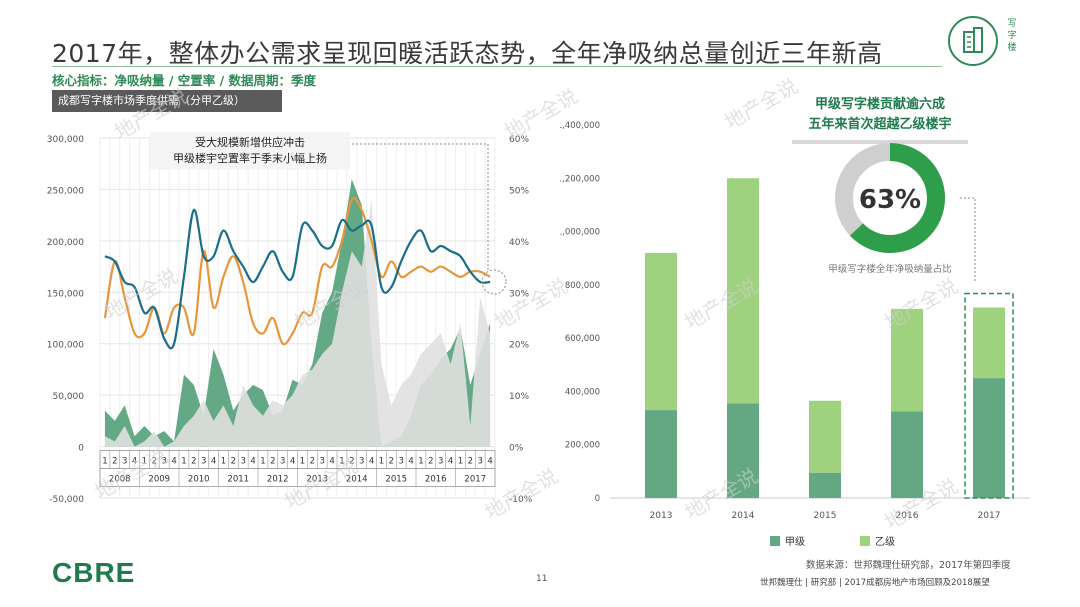  What do you see at coordinates (65, 191) in the screenshot?
I see `y-left-tick: 250,000` at bounding box center [65, 191].